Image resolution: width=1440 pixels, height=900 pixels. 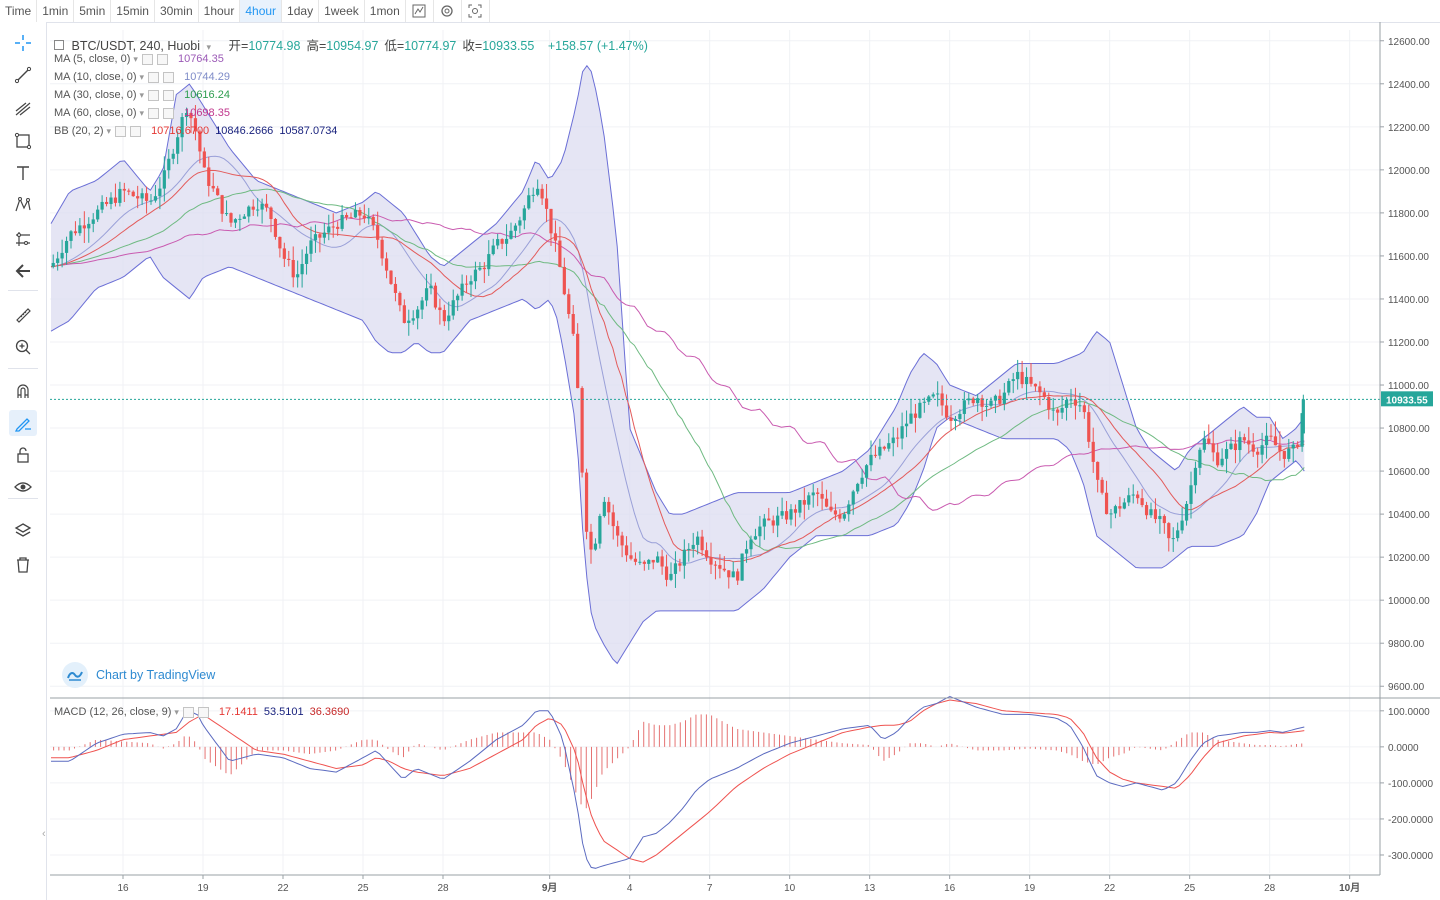 What do you see at coordinates (123, 888) in the screenshot?
I see `time-tick-label: 16` at bounding box center [123, 888].